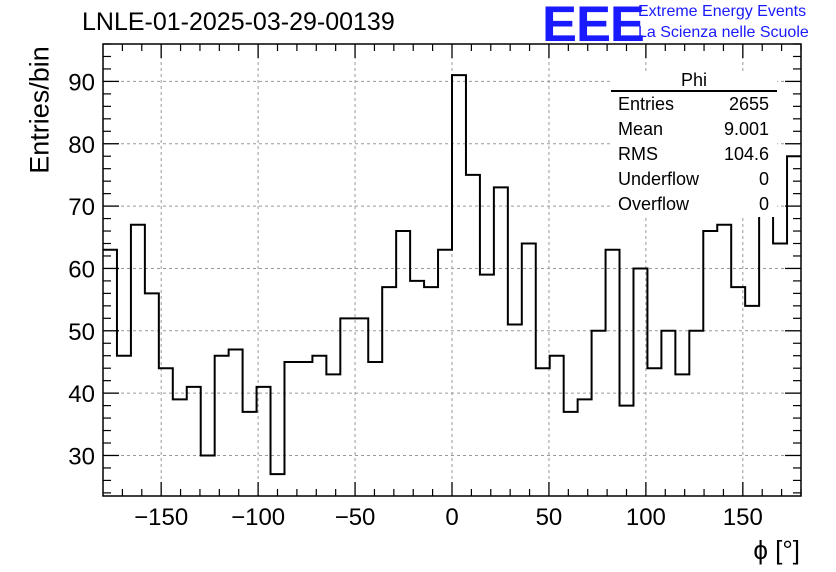 This screenshot has height=572, width=836. Describe the element at coordinates (646, 517) in the screenshot. I see `x-tick-label: 100` at that location.